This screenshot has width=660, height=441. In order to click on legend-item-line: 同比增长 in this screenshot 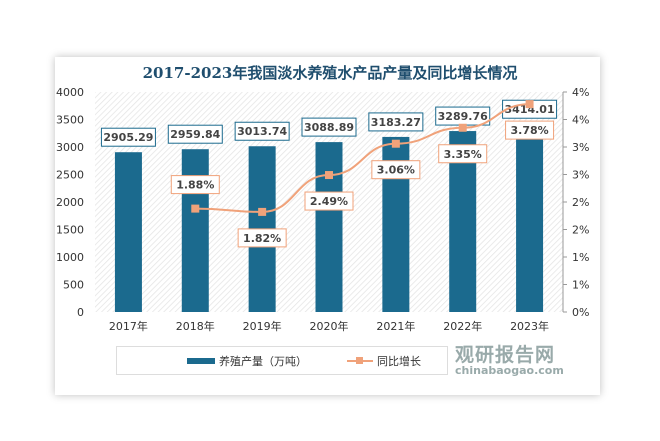, I will do `click(384, 361)`.